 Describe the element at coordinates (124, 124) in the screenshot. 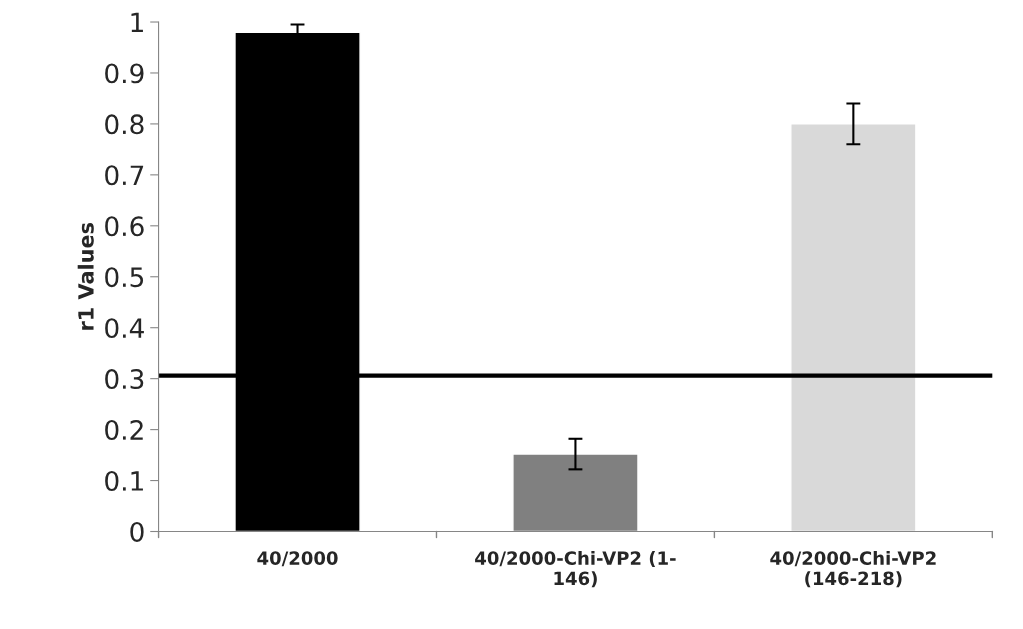

I see `y-tick-label: 0.8` at that location.